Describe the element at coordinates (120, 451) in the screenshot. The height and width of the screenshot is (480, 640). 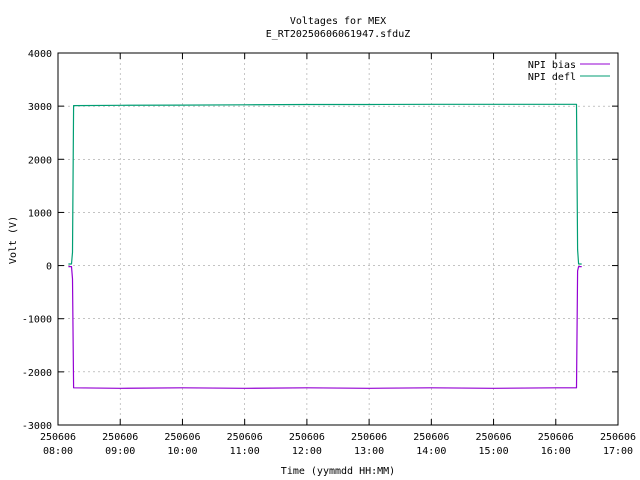
I see `x-tick-label-time: 09:00` at that location.